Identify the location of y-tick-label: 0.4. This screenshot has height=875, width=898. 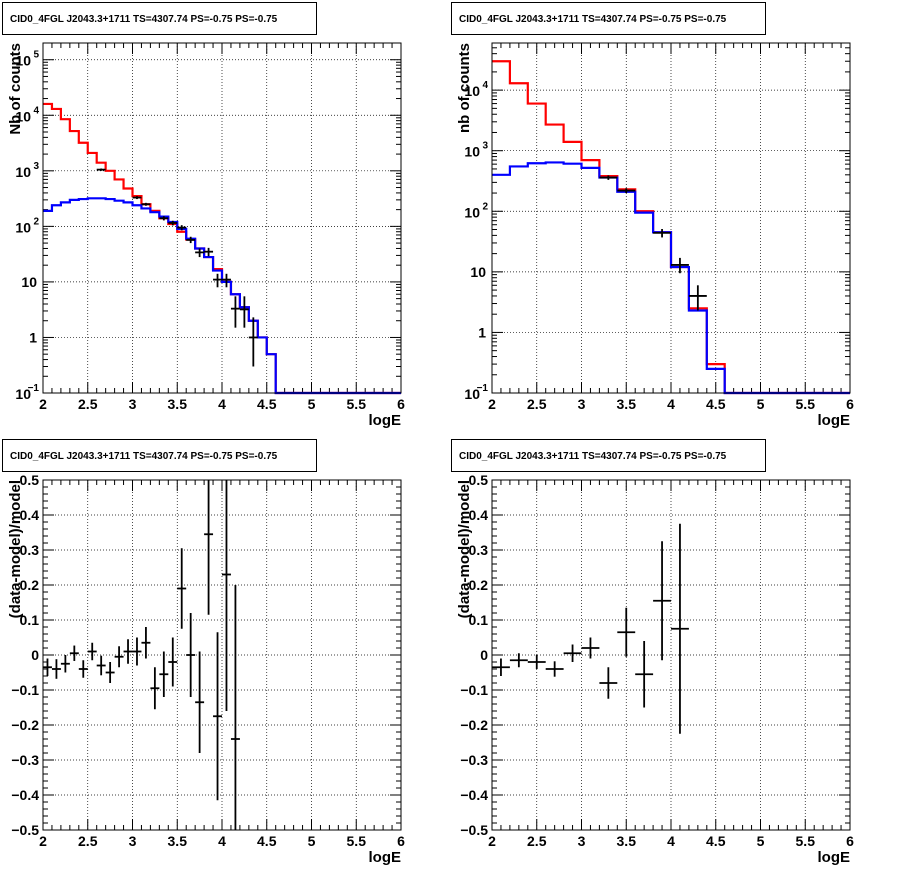
(479, 515).